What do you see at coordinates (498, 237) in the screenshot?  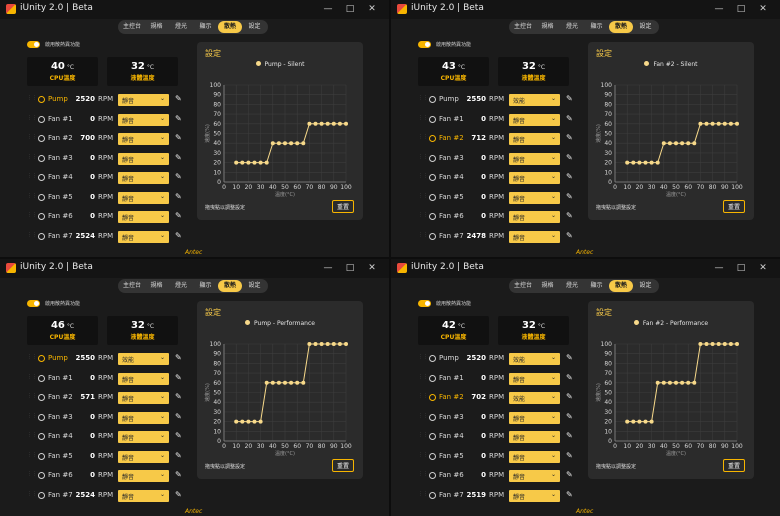 I see `fan-row: ⋮⋮ Fan #7 2478 RPM 靜音 ⌄ ✎` at bounding box center [498, 237].